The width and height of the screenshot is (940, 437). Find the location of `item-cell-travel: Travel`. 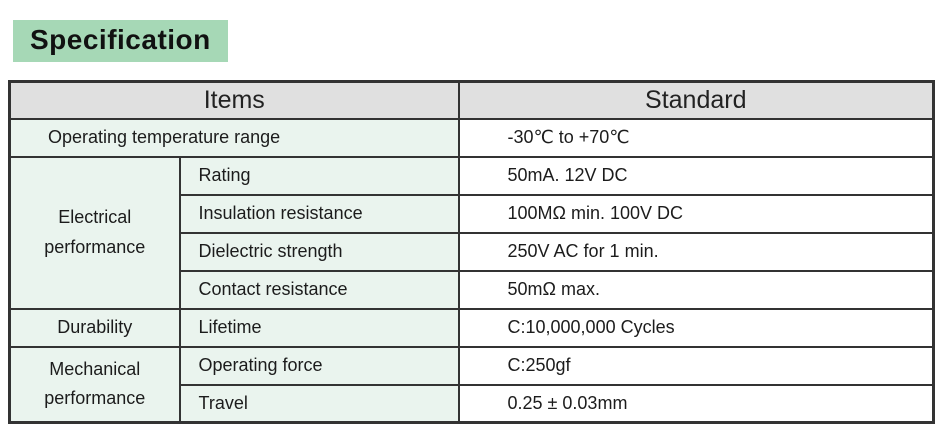

item-cell-travel: Travel is located at coordinates (319, 403).